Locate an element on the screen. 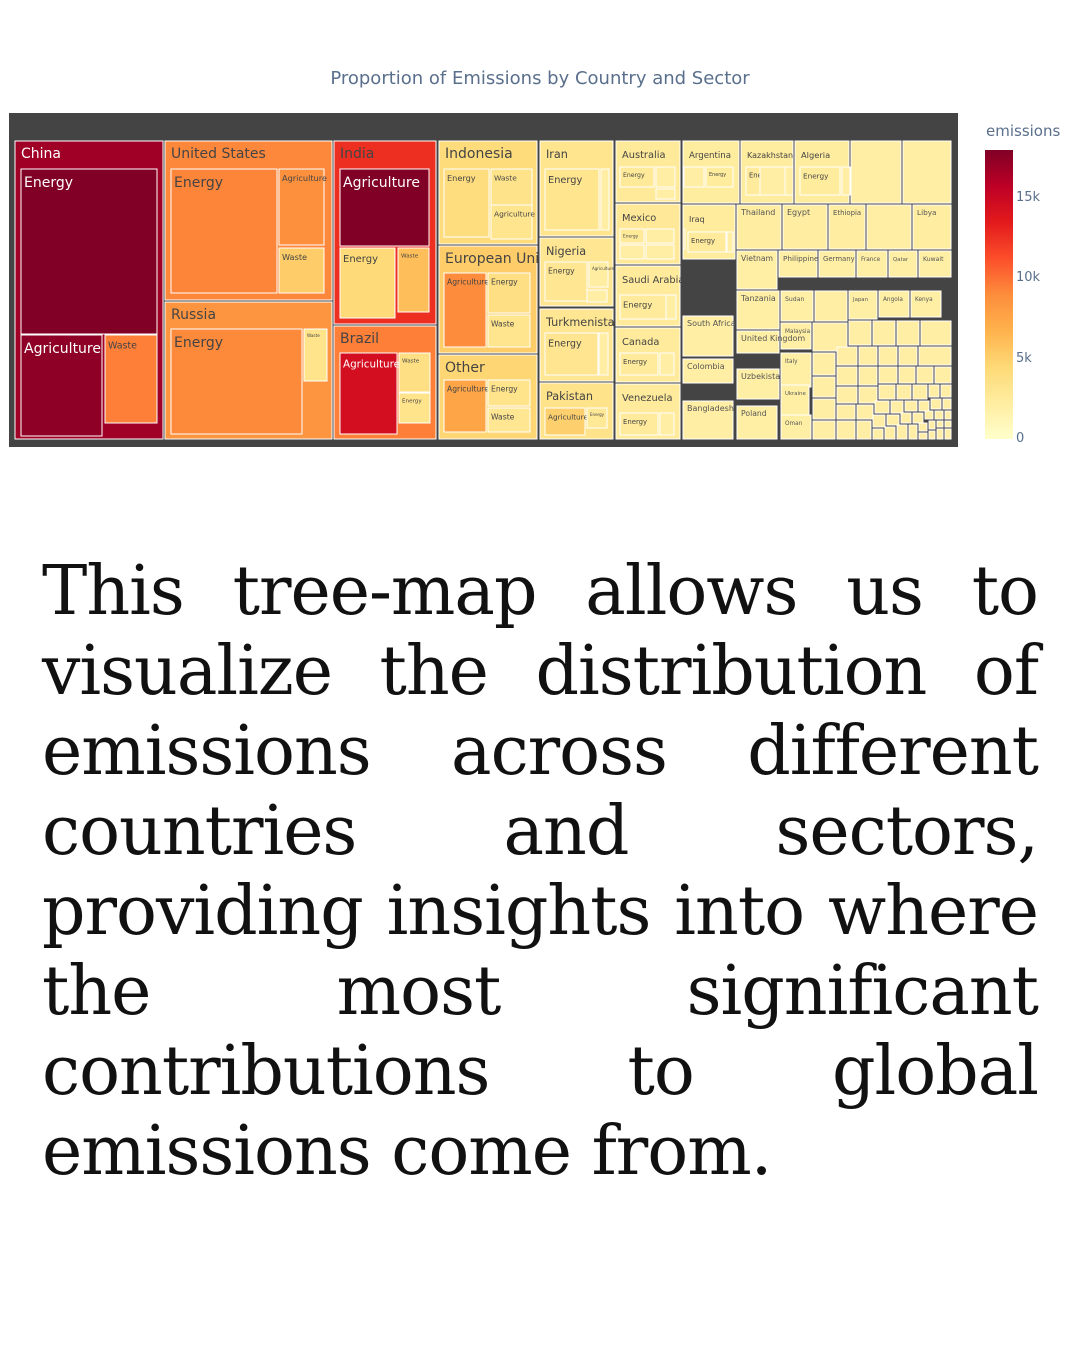 This screenshot has height=1350, width=1080. colorbar-title: emissions is located at coordinates (1023, 131).